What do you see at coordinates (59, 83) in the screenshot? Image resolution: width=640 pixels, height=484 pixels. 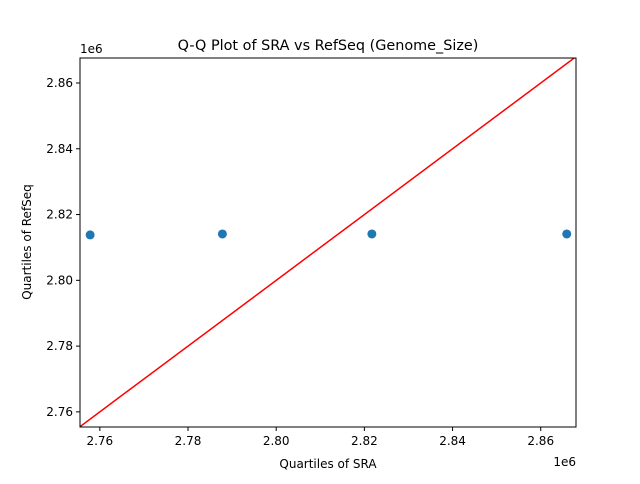 I see `y-tick-label: 2.86` at bounding box center [59, 83].